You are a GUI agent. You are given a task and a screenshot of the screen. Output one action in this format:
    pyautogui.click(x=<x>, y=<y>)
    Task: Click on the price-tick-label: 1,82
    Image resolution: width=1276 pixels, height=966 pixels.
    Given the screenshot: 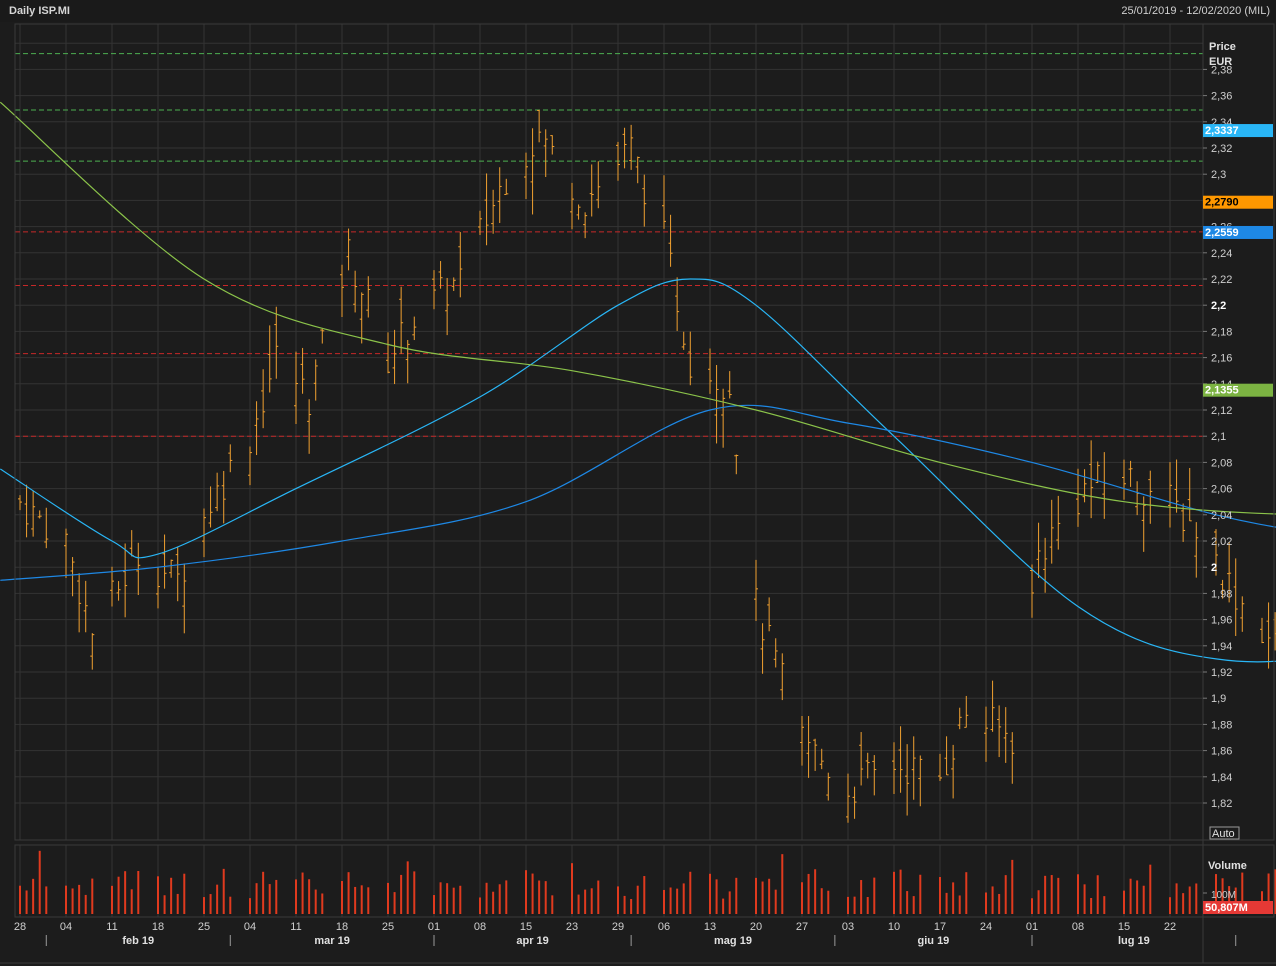 What is the action you would take?
    pyautogui.click(x=1221, y=804)
    